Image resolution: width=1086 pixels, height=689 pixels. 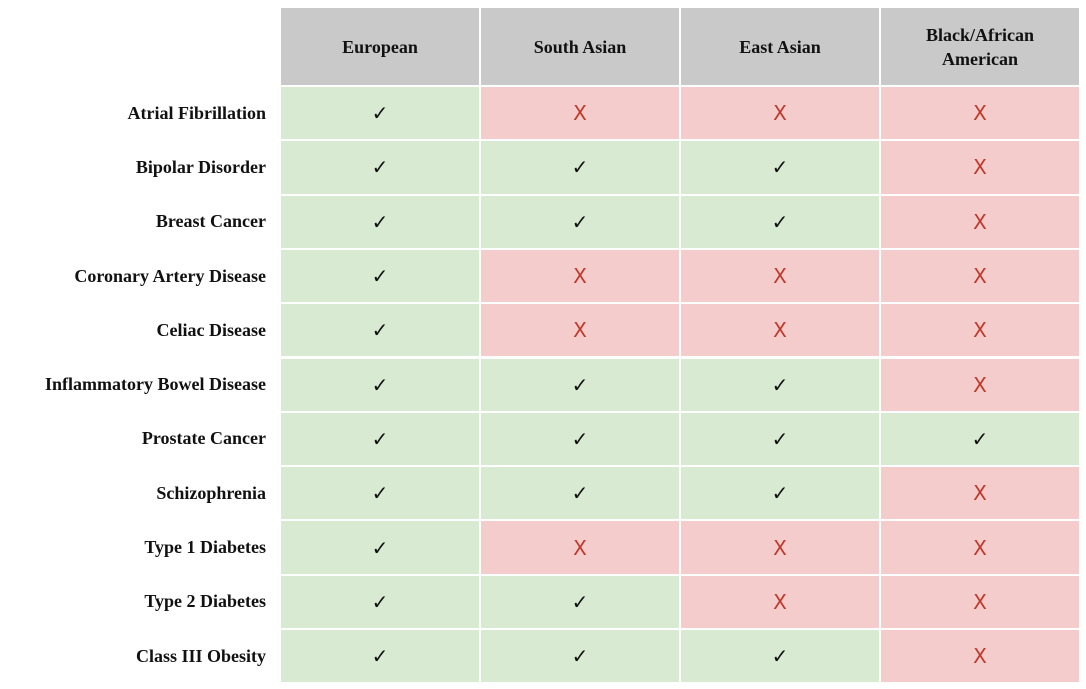 What do you see at coordinates (380, 46) in the screenshot?
I see `column-header: European` at bounding box center [380, 46].